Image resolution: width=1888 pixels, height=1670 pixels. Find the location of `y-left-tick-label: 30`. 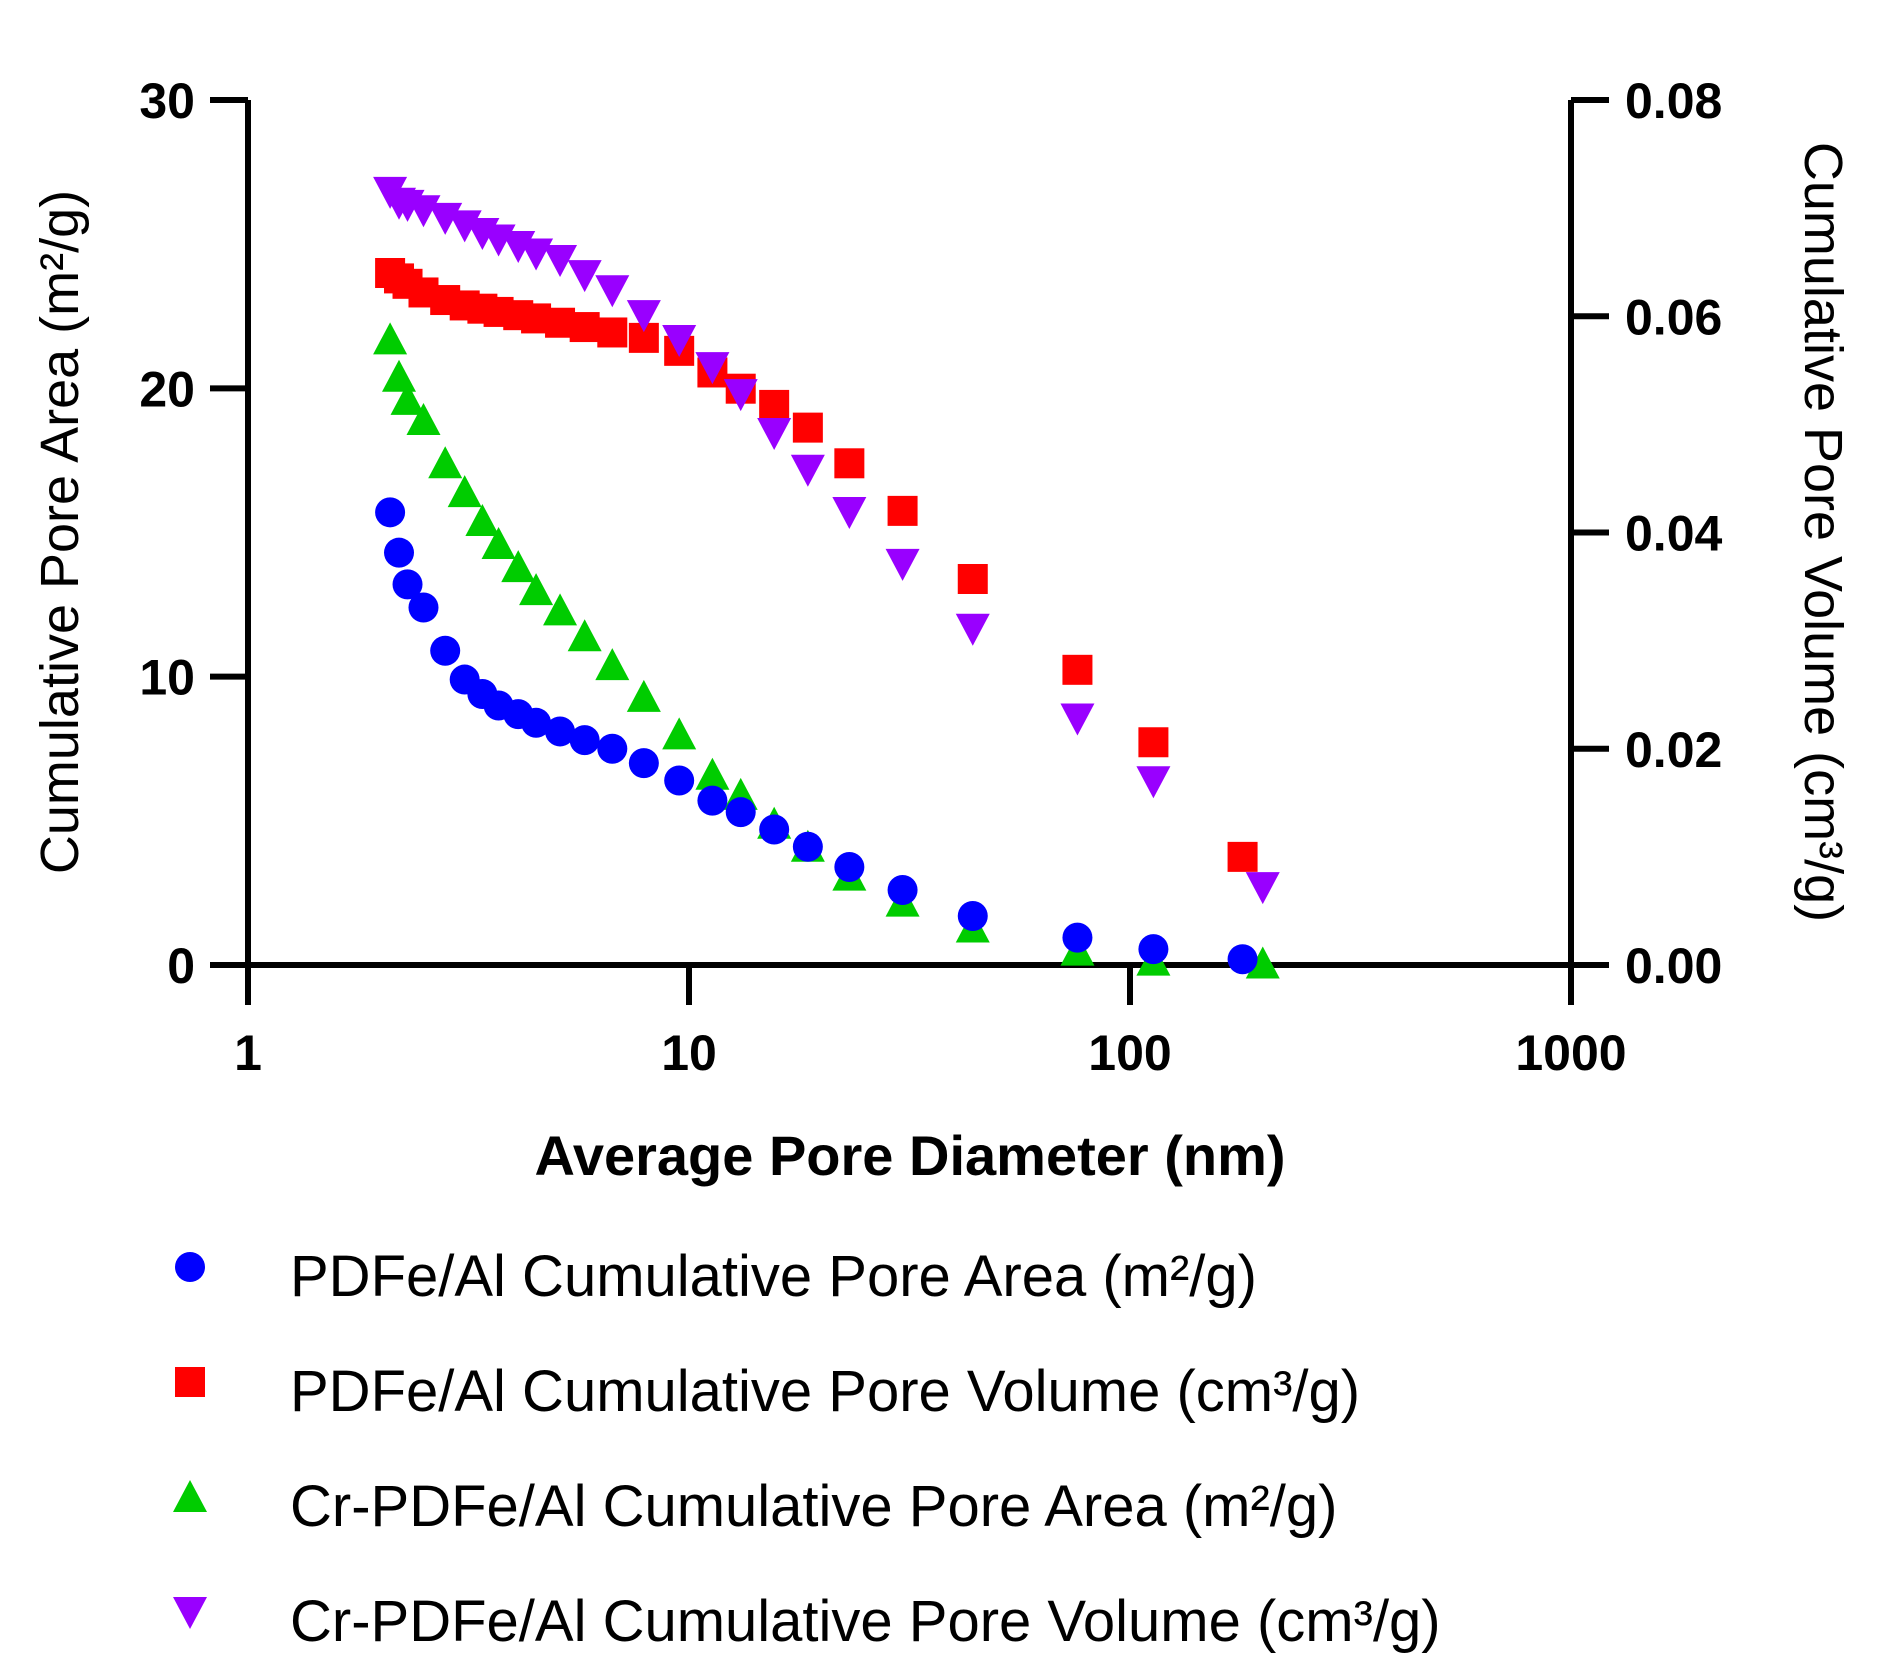

y-left-tick-label: 30 is located at coordinates (167, 101).